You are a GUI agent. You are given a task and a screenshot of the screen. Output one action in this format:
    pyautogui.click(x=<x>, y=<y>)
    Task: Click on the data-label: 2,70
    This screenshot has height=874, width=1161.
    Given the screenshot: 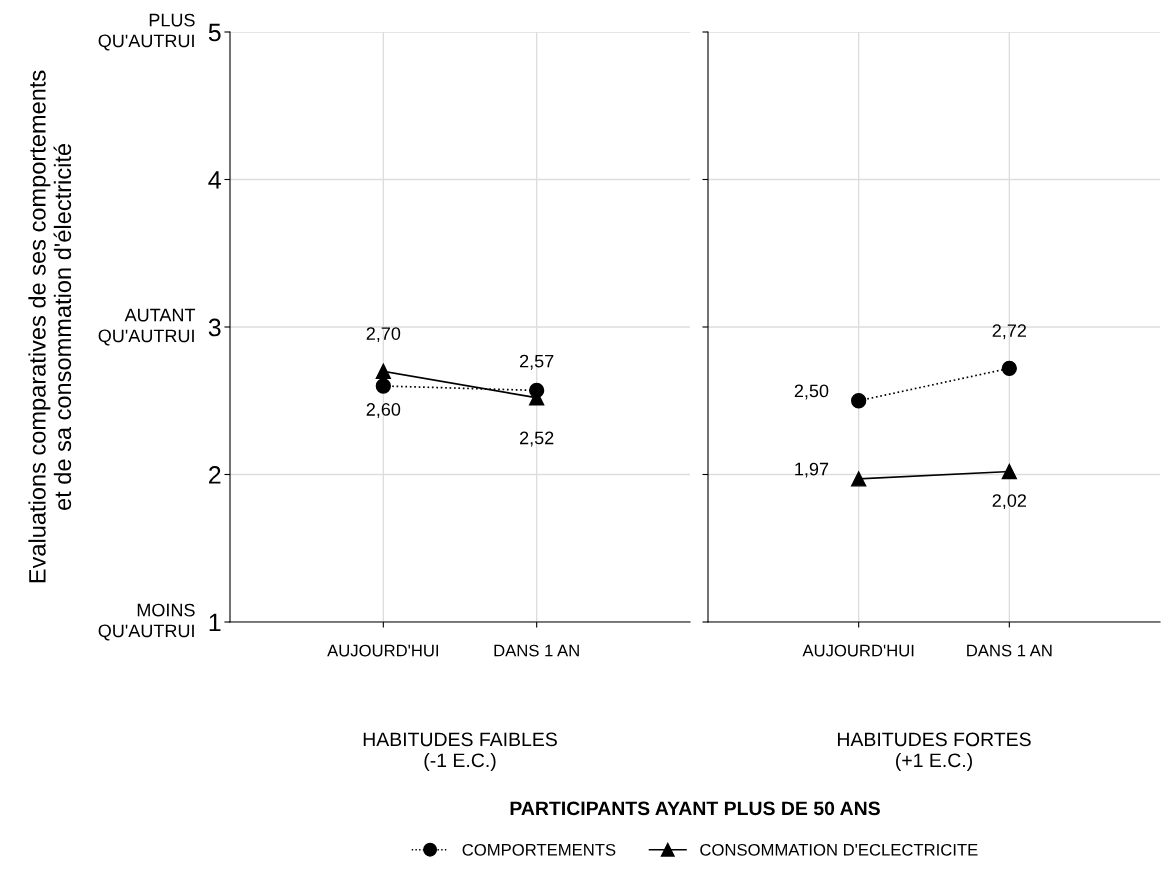 What is the action you would take?
    pyautogui.click(x=383, y=335)
    